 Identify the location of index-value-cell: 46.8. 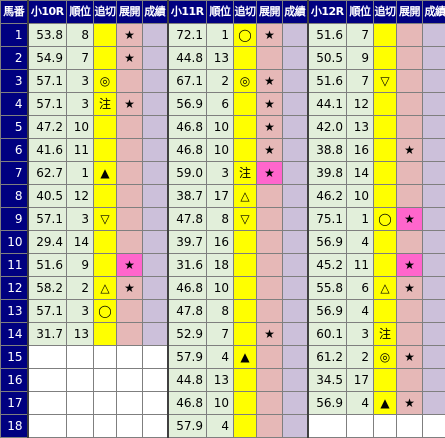
(187, 150).